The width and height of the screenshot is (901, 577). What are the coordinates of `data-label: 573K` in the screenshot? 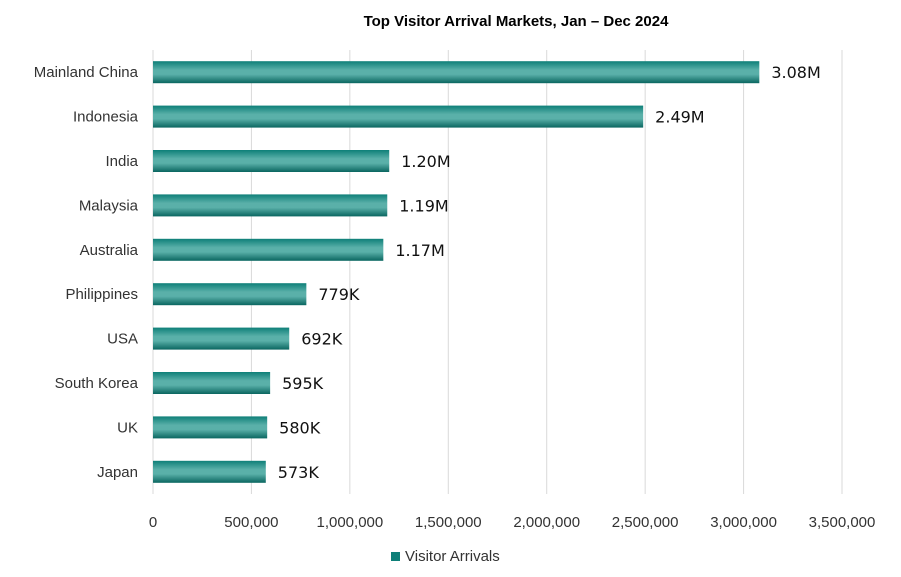 It's located at (299, 472).